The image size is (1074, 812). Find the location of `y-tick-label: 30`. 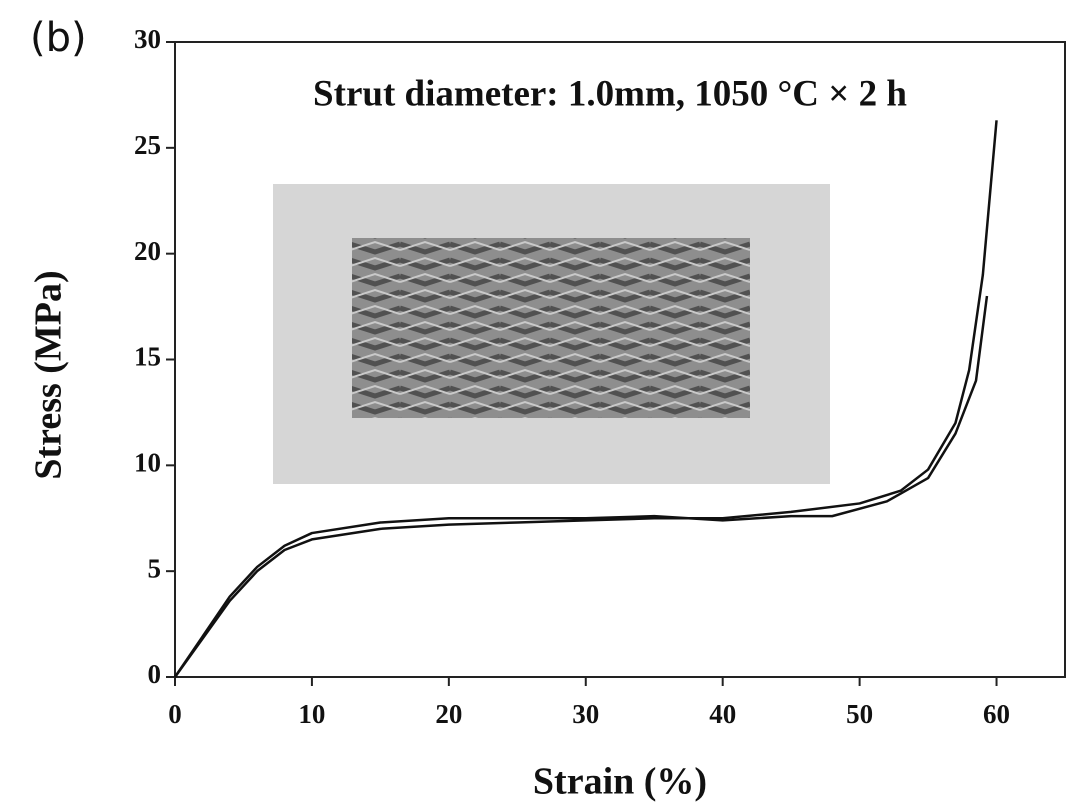

y-tick-label: 30 is located at coordinates (147, 39).